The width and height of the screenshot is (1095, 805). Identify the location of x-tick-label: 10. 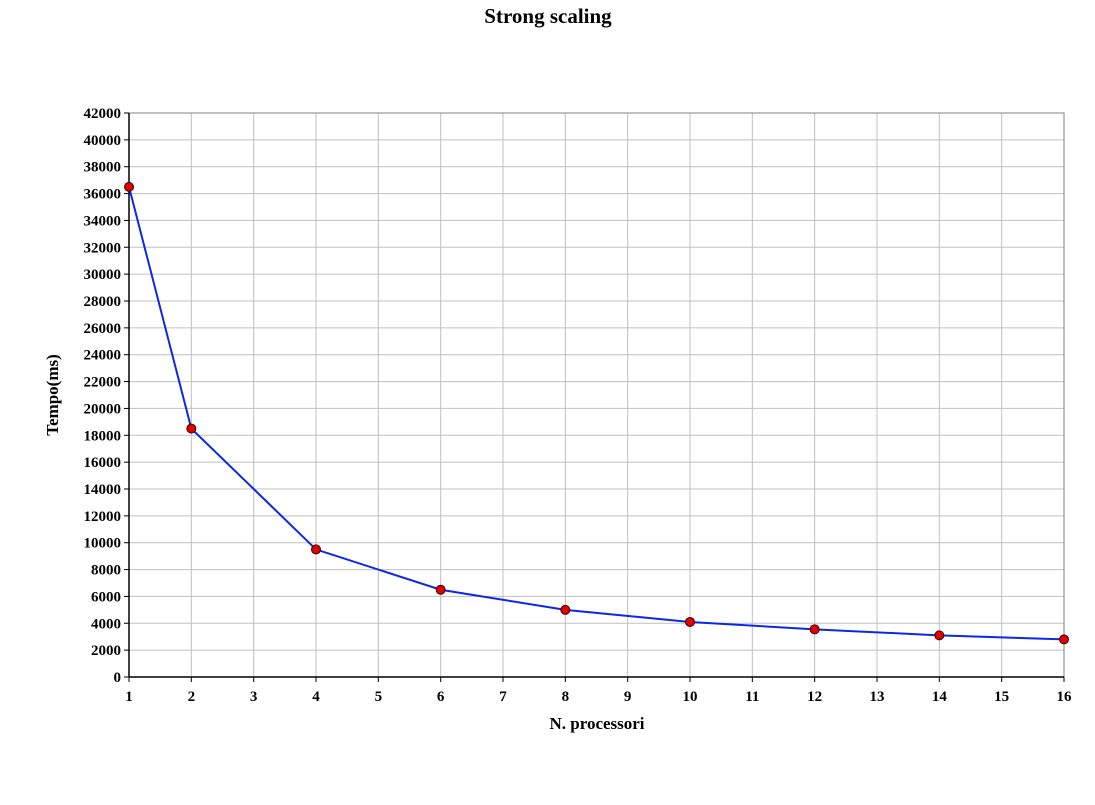
(690, 697).